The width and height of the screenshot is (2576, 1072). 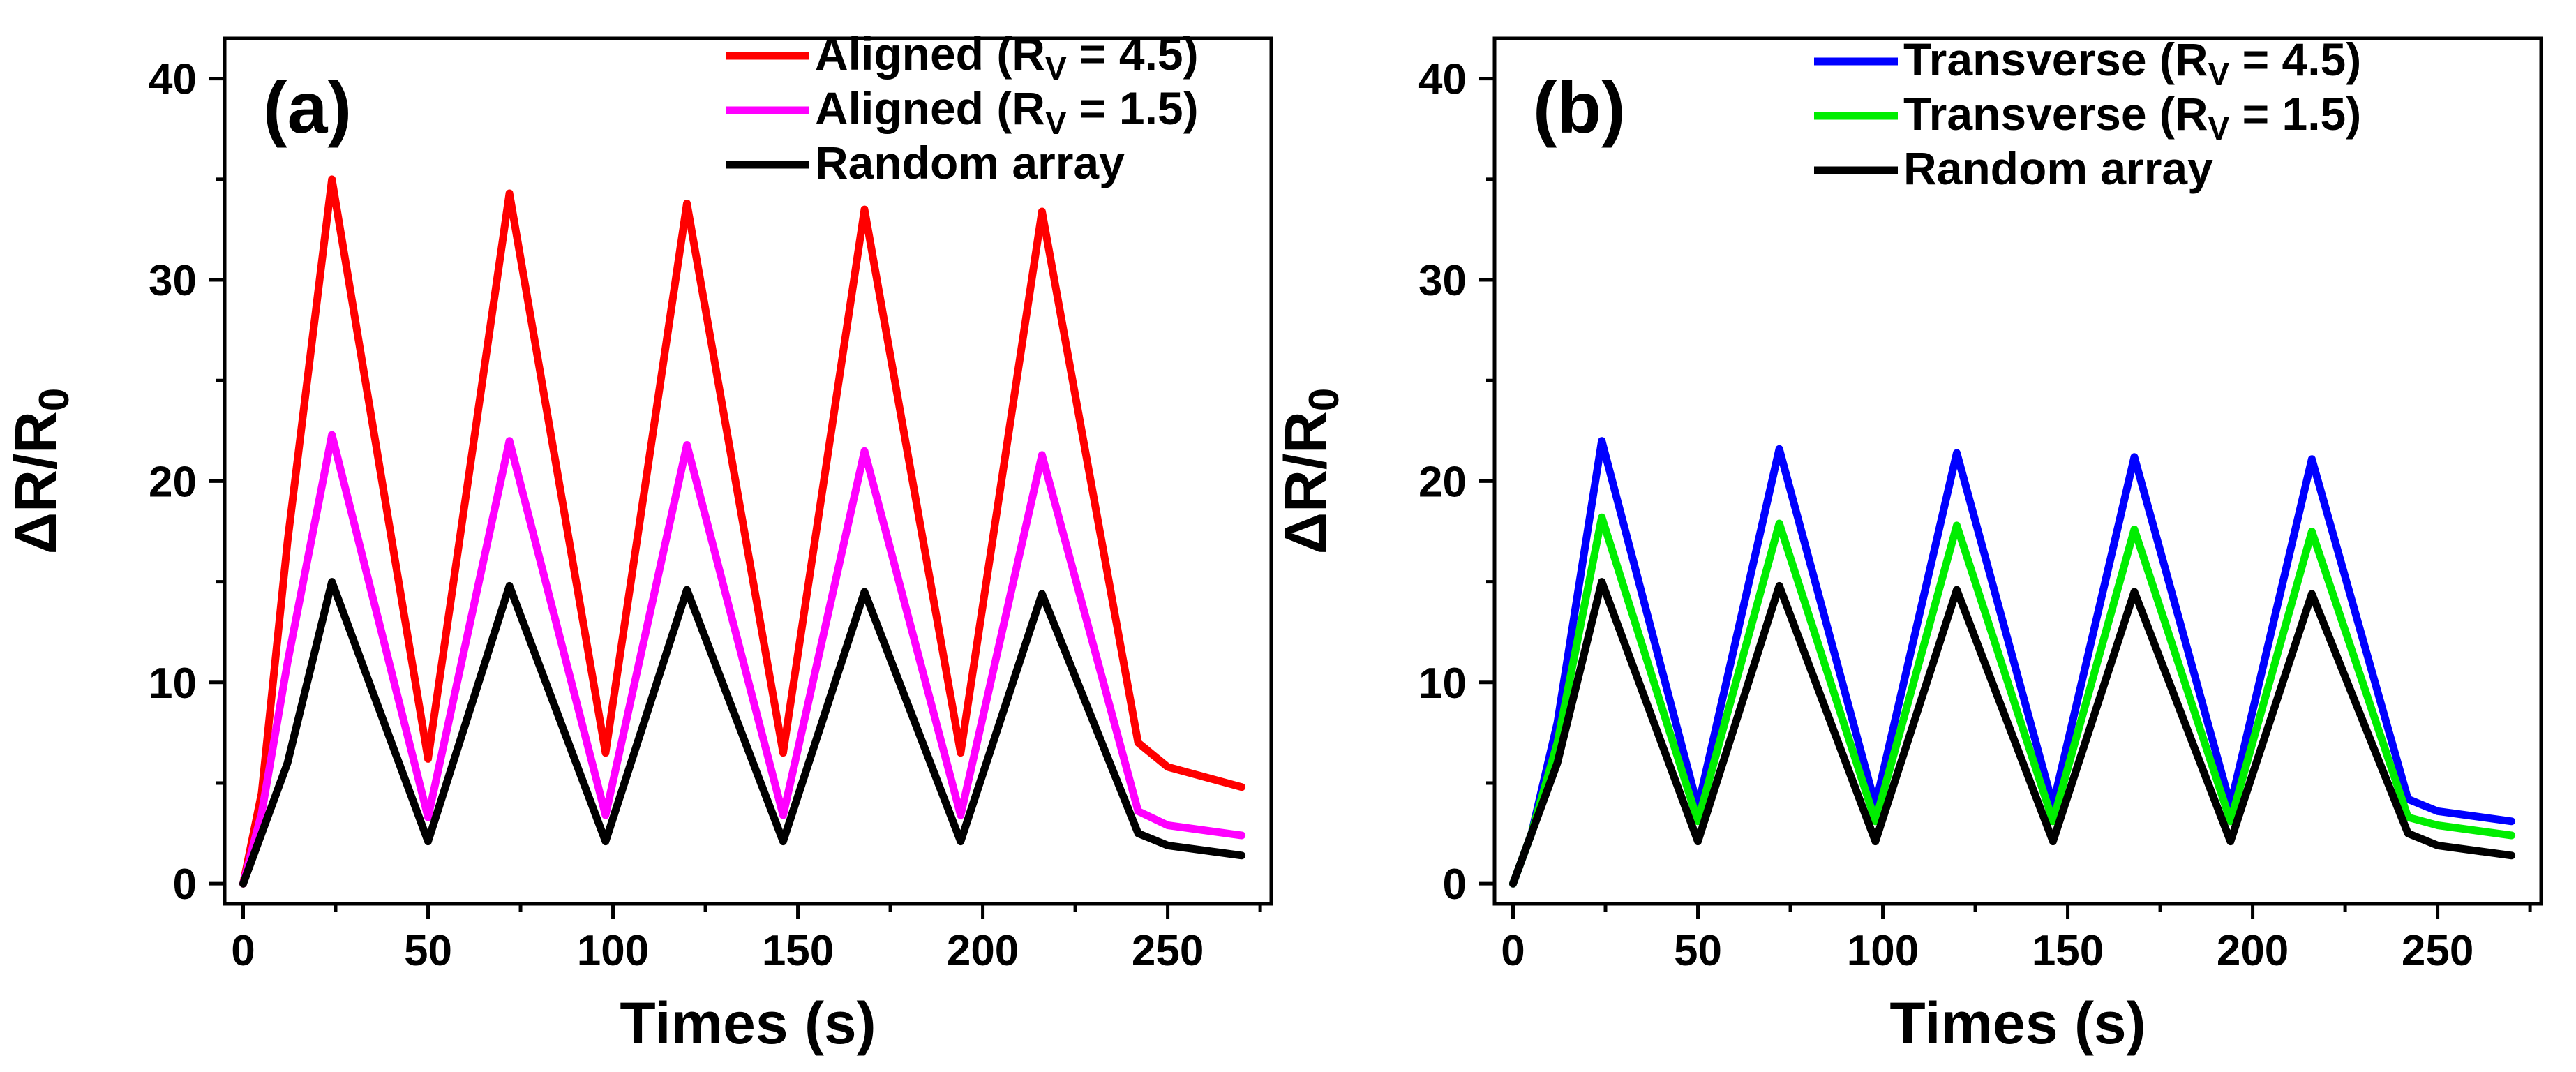 What do you see at coordinates (2132, 117) in the screenshot?
I see `legend-entry: Transverse (RV = 1.5)` at bounding box center [2132, 117].